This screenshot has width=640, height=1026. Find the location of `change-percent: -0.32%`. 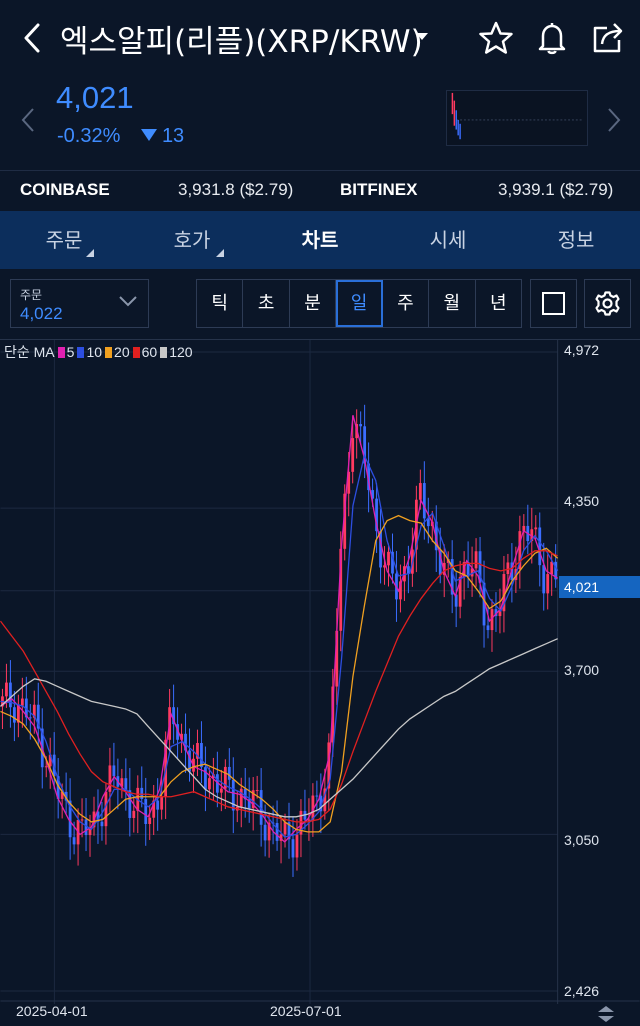

change-percent: -0.32% is located at coordinates (89, 136).